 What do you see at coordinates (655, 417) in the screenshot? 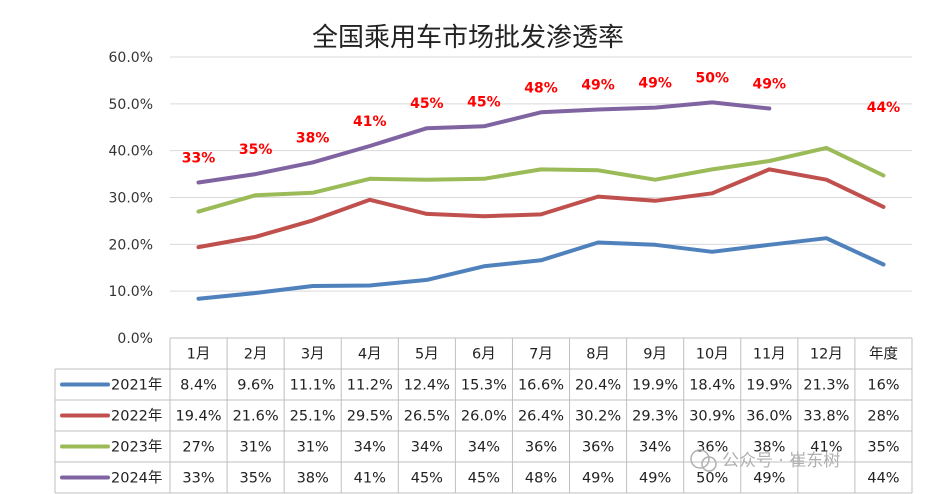
I see `table-cell: 29.3%` at bounding box center [655, 417].